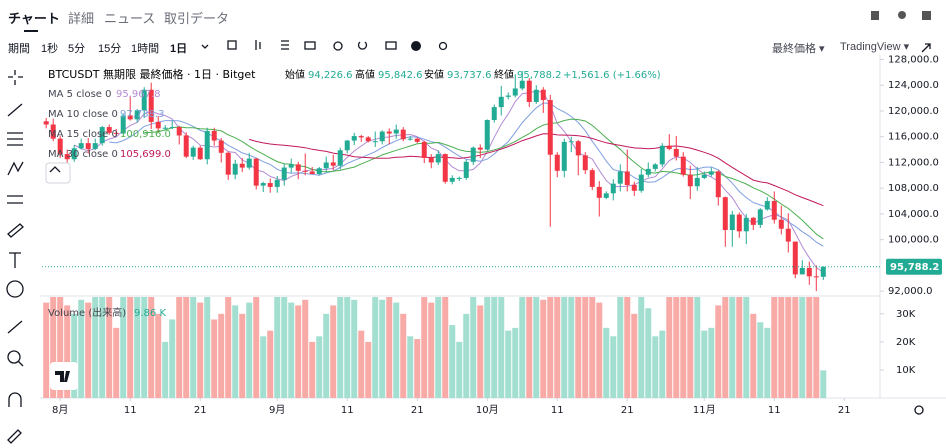 This screenshot has width=946, height=448. I want to click on toolbar-item: 15分, so click(110, 49).